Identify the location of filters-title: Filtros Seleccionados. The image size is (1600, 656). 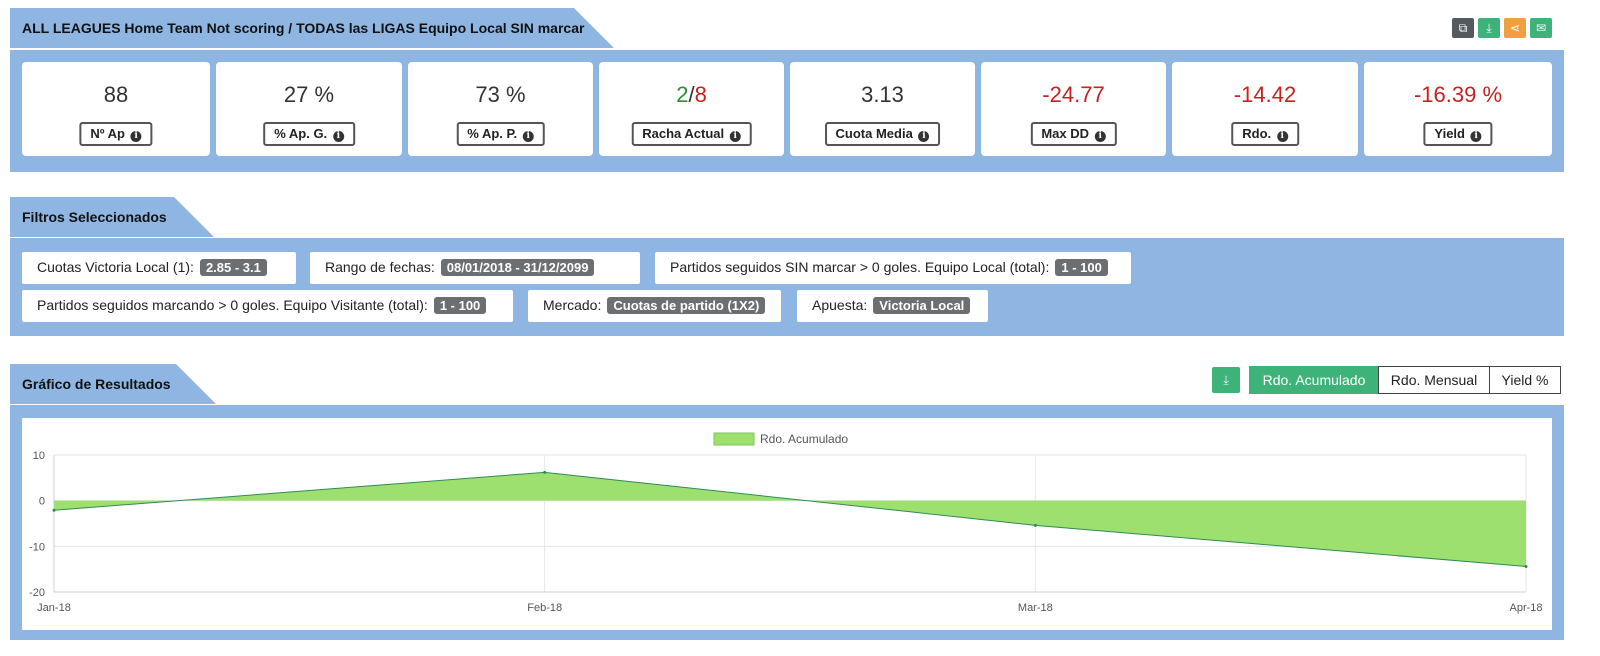
(112, 217).